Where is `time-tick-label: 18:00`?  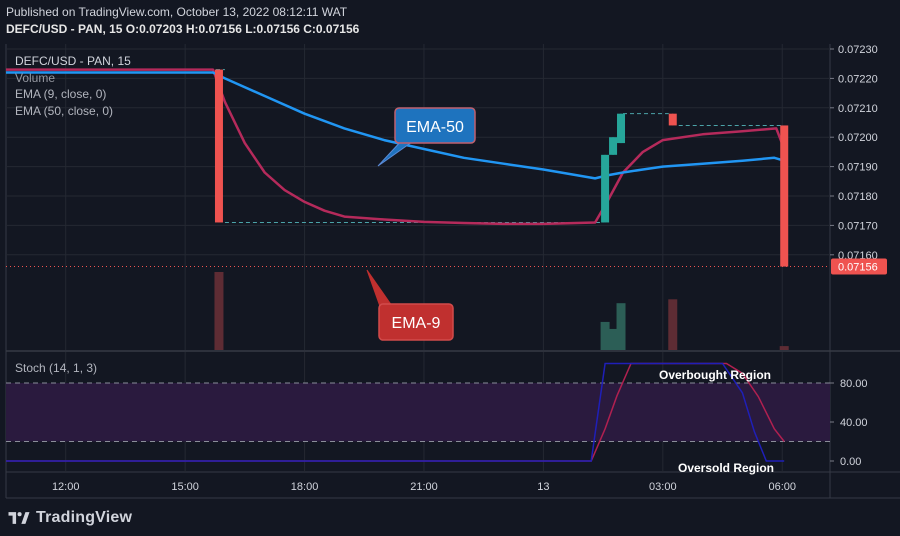
time-tick-label: 18:00 is located at coordinates (305, 487).